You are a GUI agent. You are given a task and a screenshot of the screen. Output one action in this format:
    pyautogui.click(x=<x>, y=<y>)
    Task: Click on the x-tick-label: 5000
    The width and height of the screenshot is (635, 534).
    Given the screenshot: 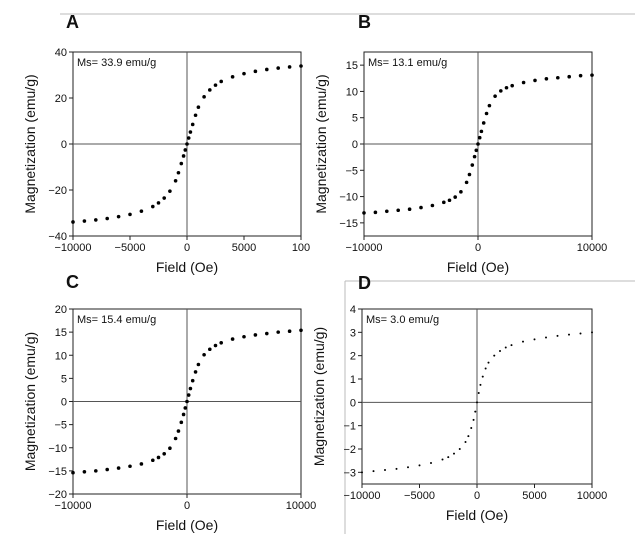 What is the action you would take?
    pyautogui.click(x=534, y=496)
    